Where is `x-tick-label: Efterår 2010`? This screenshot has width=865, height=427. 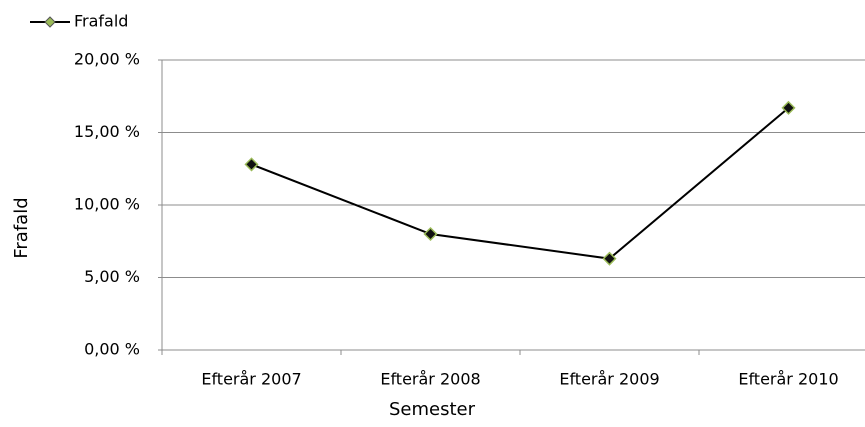 x-tick-label: Efterår 2010 is located at coordinates (788, 379).